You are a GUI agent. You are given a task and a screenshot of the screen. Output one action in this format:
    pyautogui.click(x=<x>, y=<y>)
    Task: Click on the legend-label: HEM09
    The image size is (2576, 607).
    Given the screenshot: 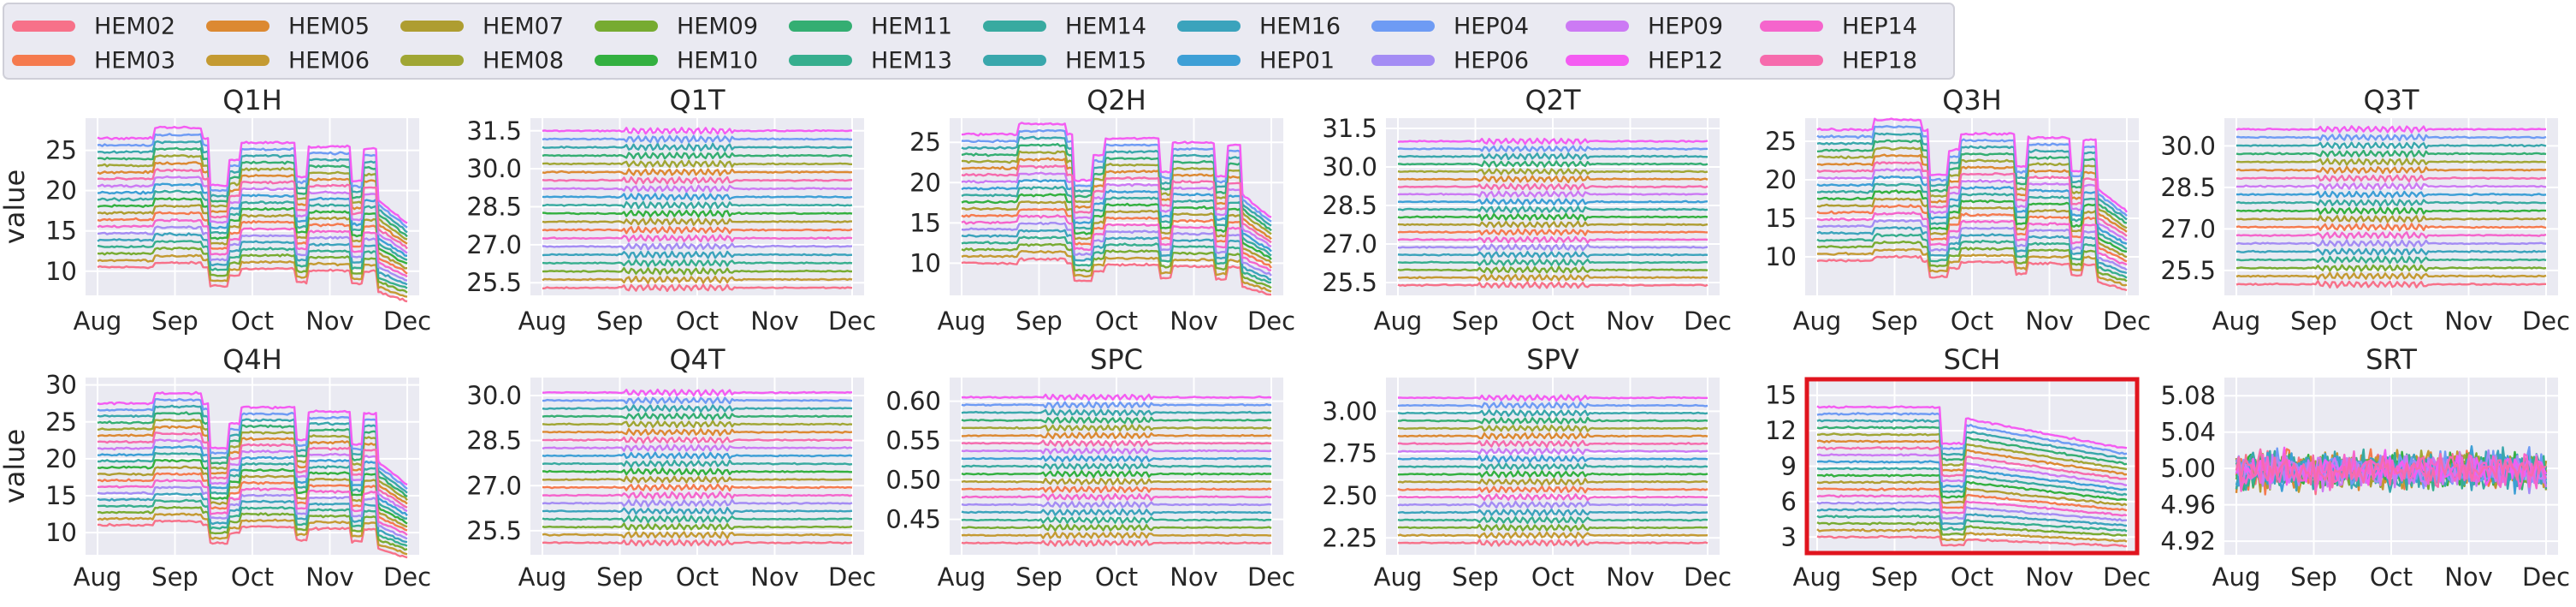 What is the action you would take?
    pyautogui.click(x=717, y=27)
    